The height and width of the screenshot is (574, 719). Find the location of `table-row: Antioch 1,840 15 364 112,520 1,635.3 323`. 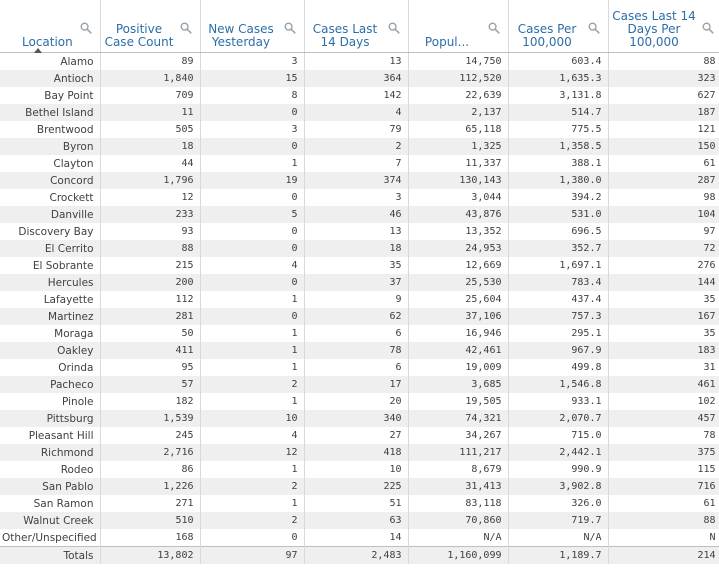

table-row: Antioch 1,840 15 364 112,520 1,635.3 323 is located at coordinates (359, 78).